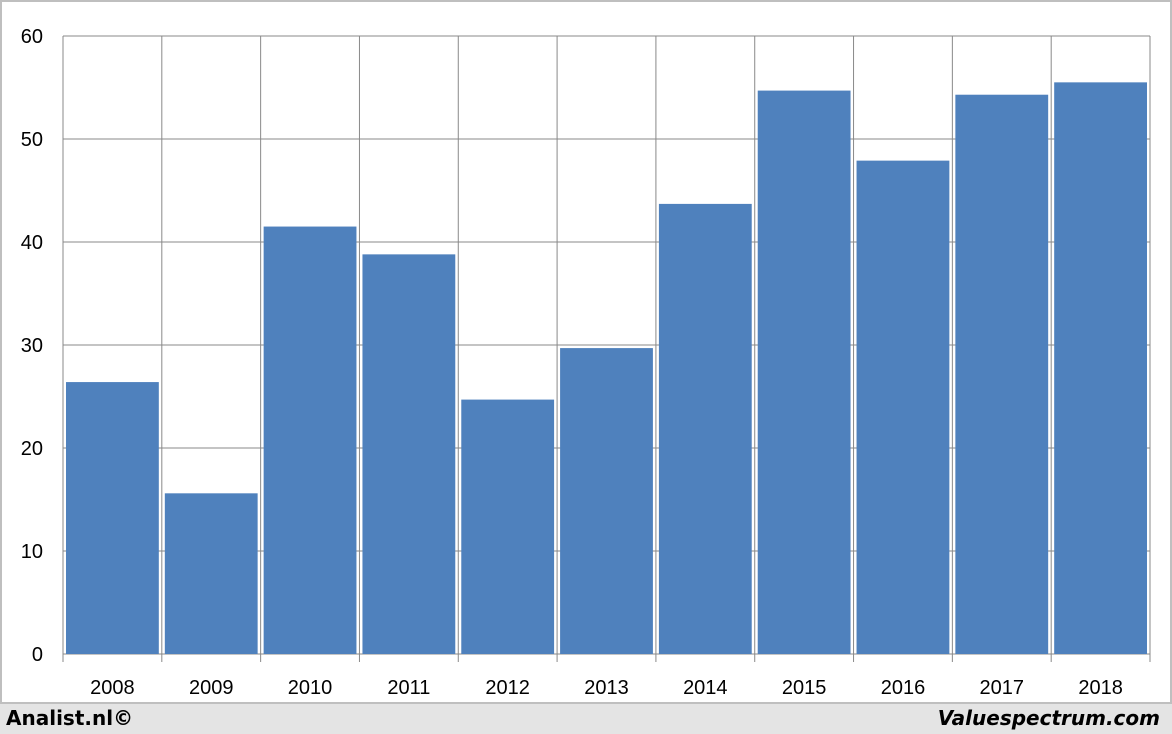 This screenshot has height=734, width=1172. I want to click on x-tick-label-2012: 2012, so click(507, 688).